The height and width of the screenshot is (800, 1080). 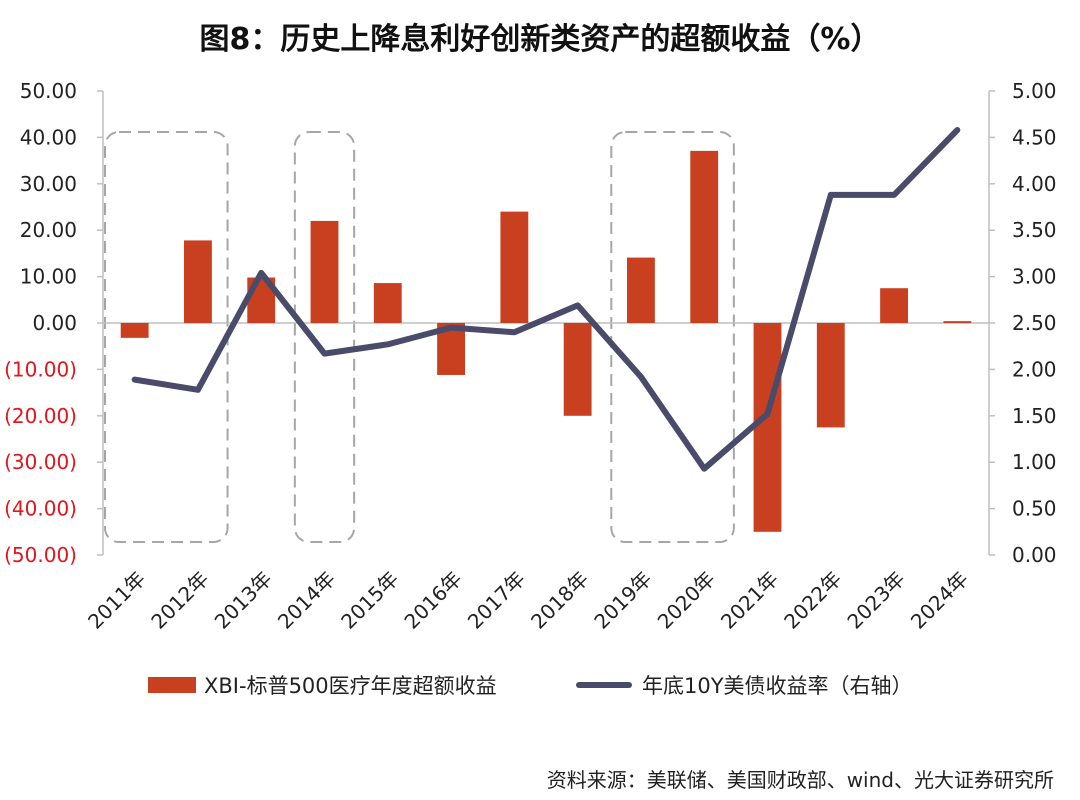 What do you see at coordinates (48, 230) in the screenshot?
I see `left-tick-label: 20.00` at bounding box center [48, 230].